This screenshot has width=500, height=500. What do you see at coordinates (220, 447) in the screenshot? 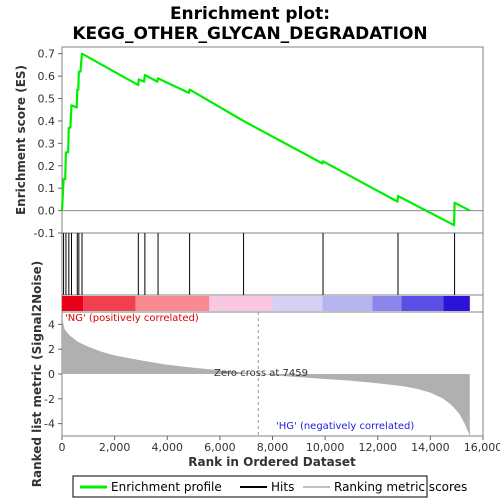
I see `x-tick-label: 6,000` at bounding box center [220, 447].